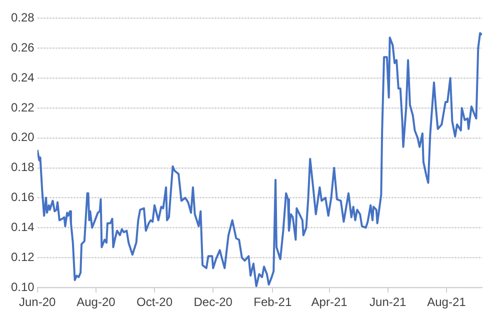 This screenshot has width=502, height=321. I want to click on y-tick-label: 0.18, so click(22, 167).